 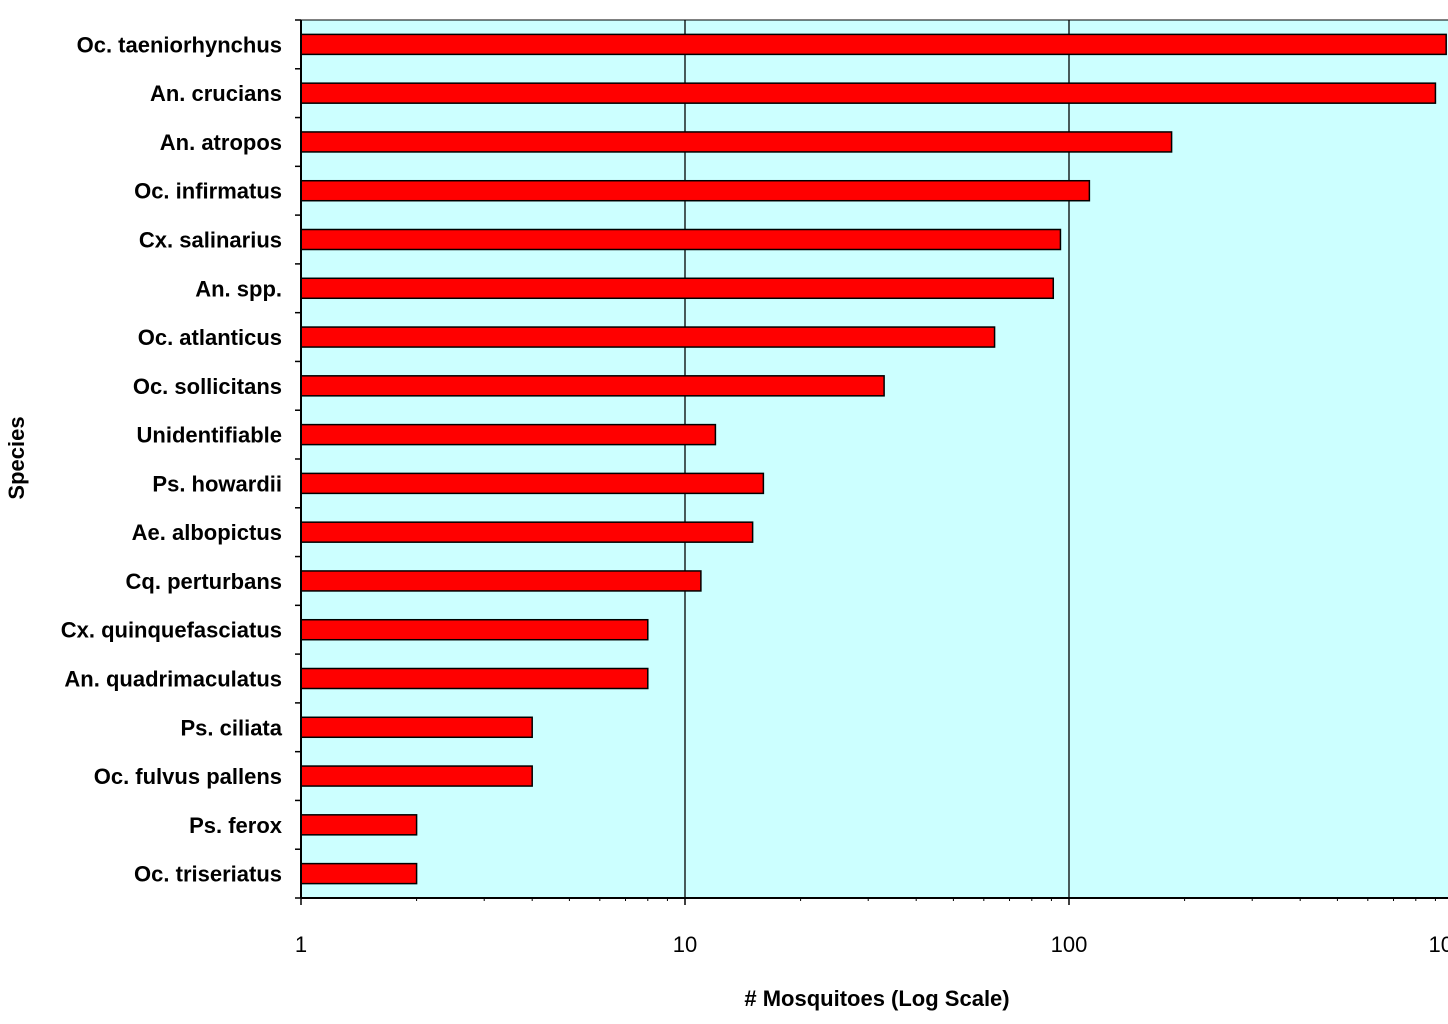 I want to click on category-label: Ae. albopictus, so click(x=207, y=532).